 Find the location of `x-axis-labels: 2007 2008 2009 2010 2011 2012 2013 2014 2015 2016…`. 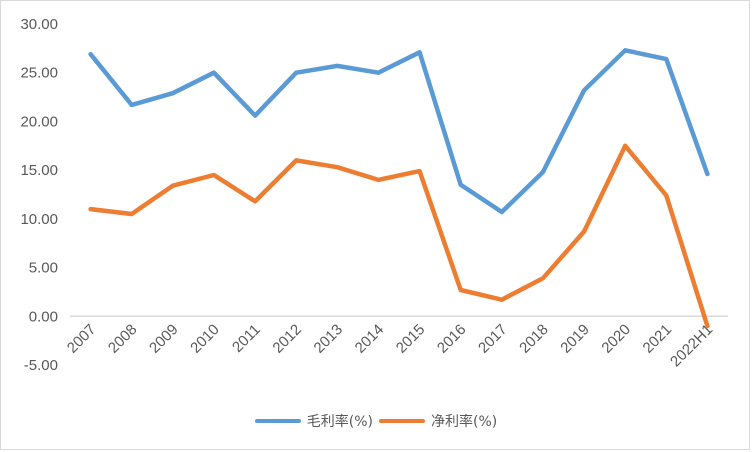

x-axis-labels: 2007 2008 2009 2010 2011 2012 2013 2014 2015 2016… is located at coordinates (390, 345).